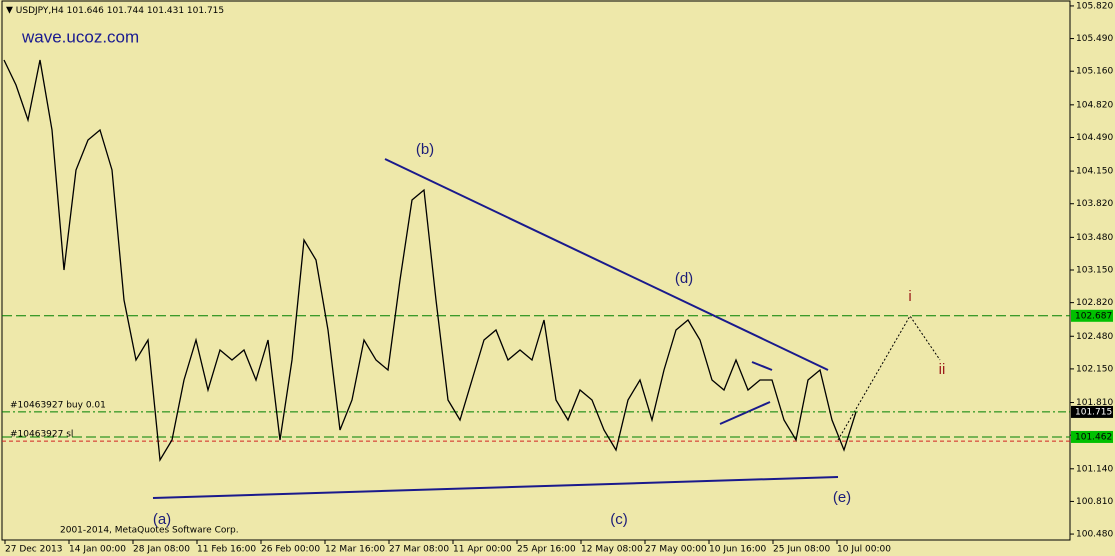  What do you see at coordinates (676, 550) in the screenshot?
I see `x-tick-label: 27 May 00:00` at bounding box center [676, 550].